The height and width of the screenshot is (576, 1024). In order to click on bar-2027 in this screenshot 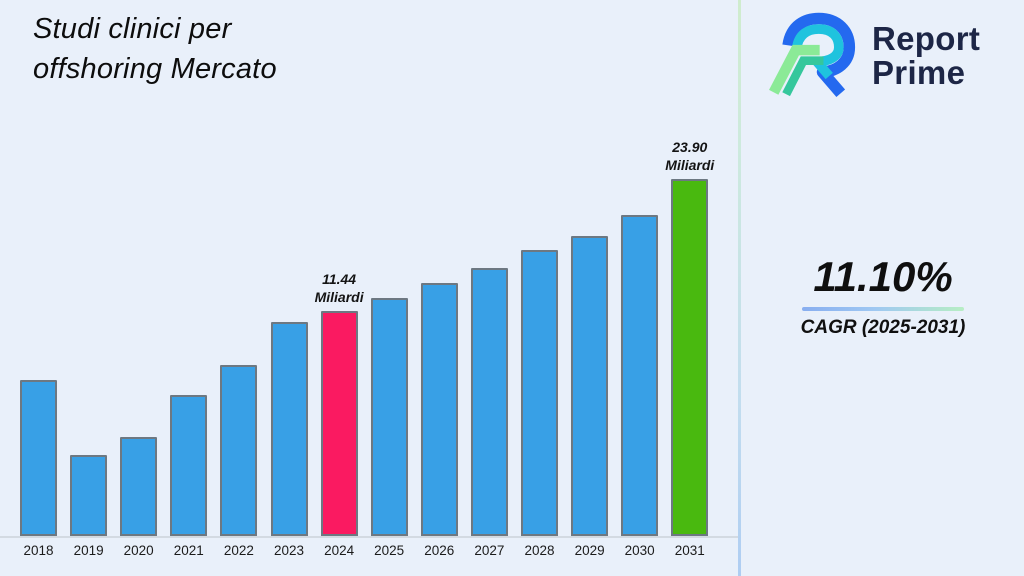, I will do `click(489, 402)`.